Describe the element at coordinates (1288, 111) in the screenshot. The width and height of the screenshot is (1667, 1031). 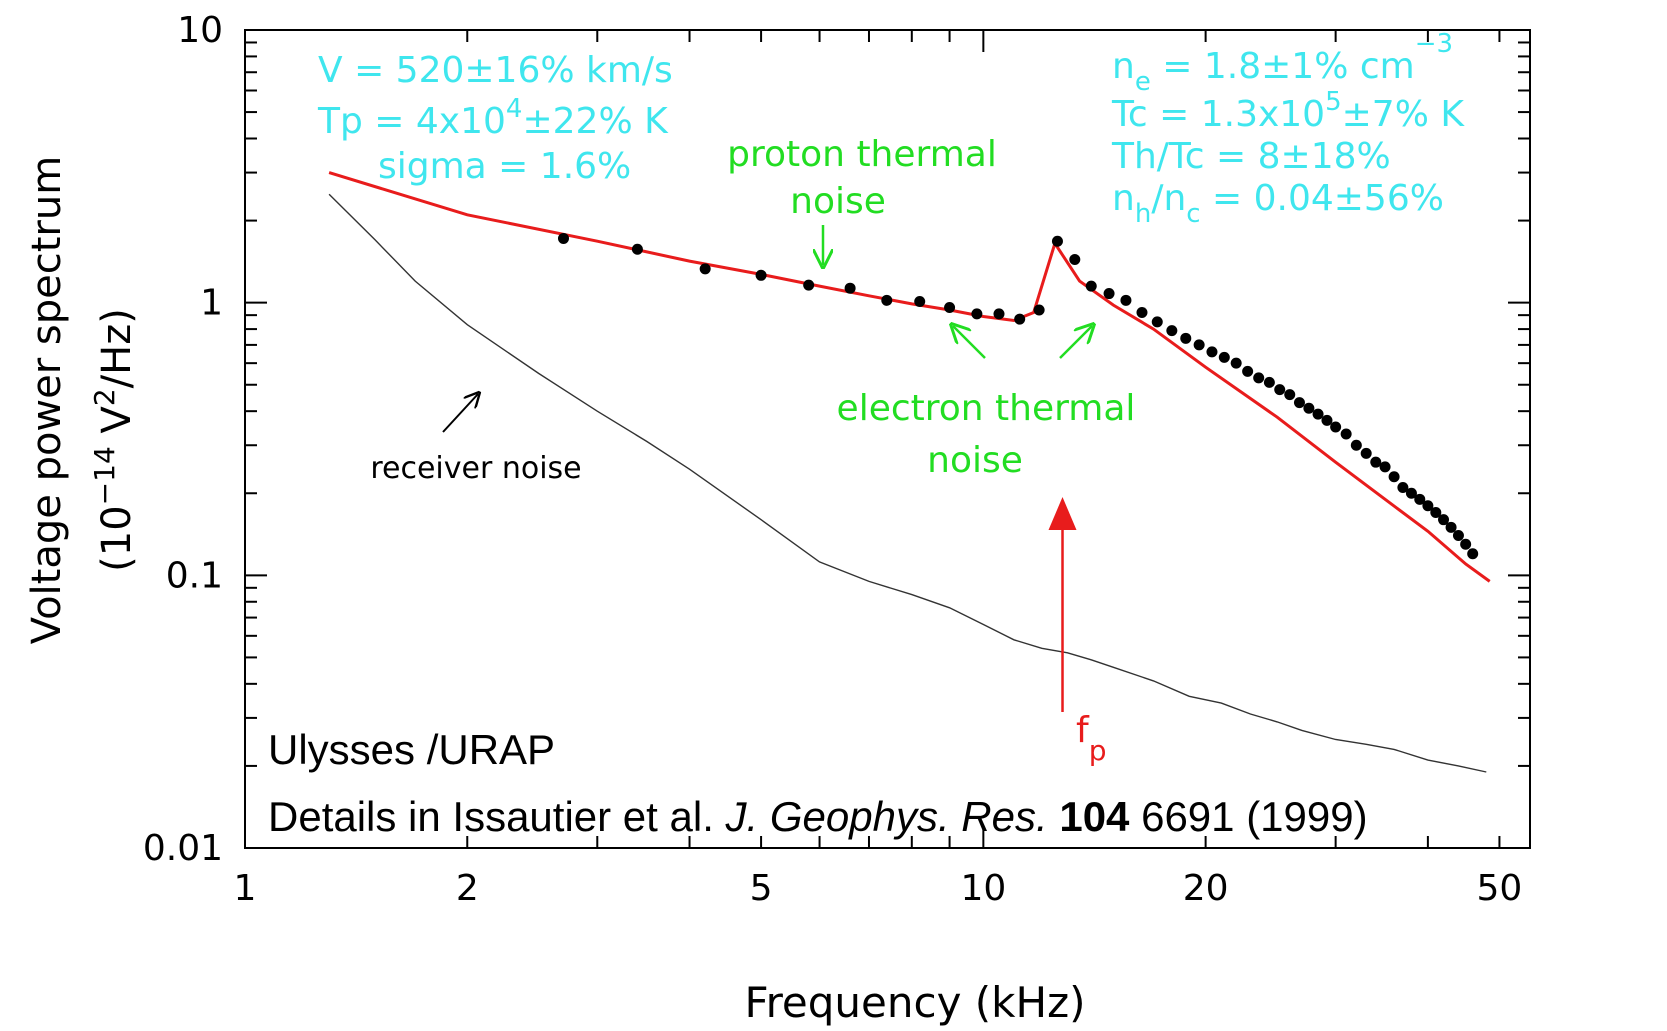
I see `tc-param: Tc = 1.3x105±7% K` at that location.